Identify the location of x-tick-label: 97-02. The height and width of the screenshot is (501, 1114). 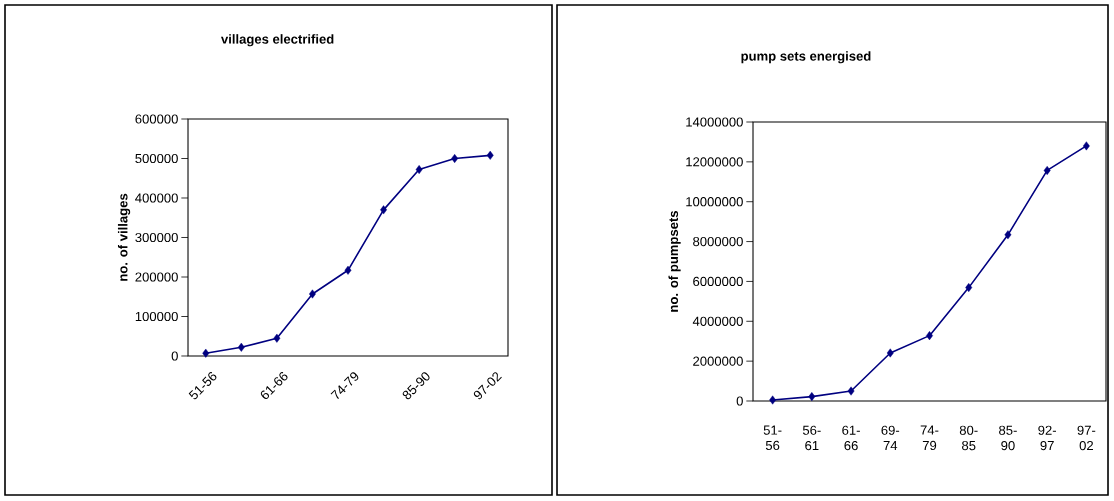
(1086, 438).